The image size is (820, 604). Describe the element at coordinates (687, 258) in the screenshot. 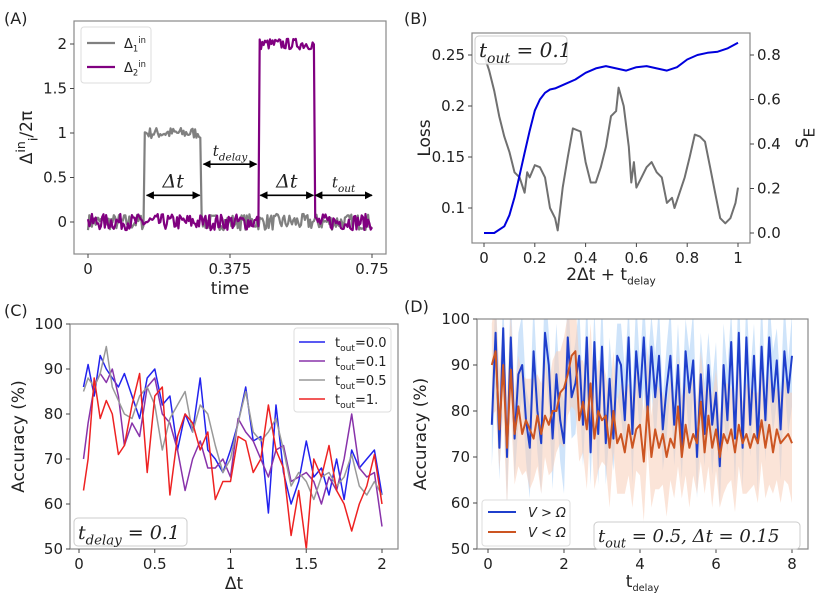

I see `x-tick-label: 0.8` at that location.